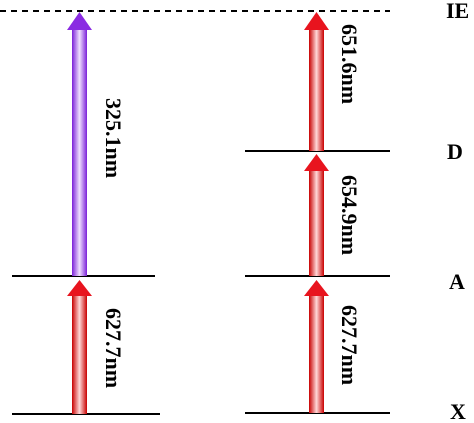  What do you see at coordinates (349, 345) in the screenshot?
I see `wavelength-label-x-to-a-right: 627.7nm` at bounding box center [349, 345].